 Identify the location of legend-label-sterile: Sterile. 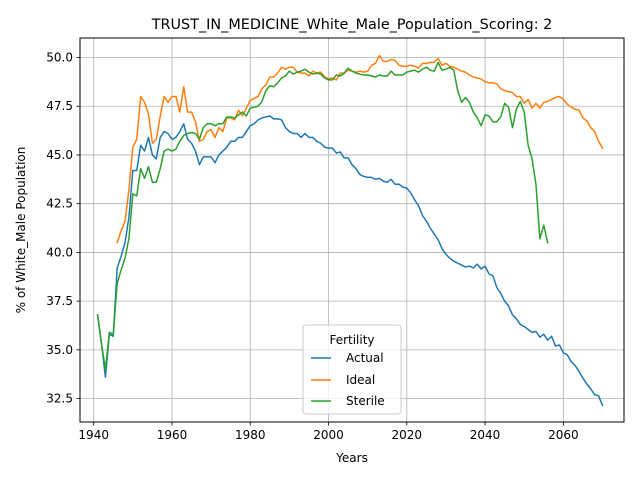
(365, 401).